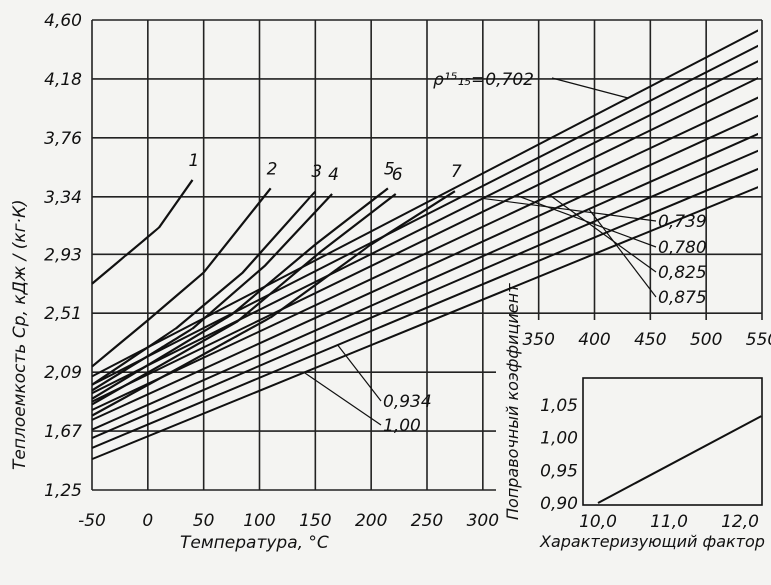  What do you see at coordinates (758, 340) in the screenshot?
I see `x2-tick-label: 550` at bounding box center [758, 340].